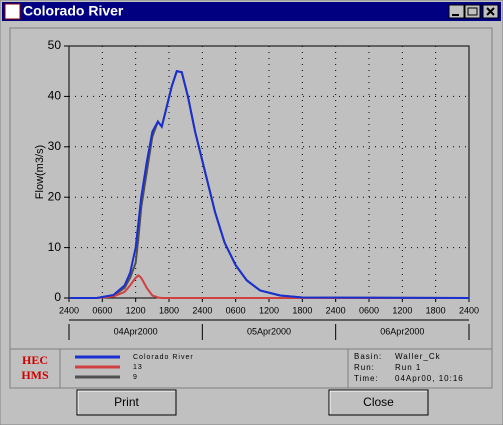 The image size is (503, 425). What do you see at coordinates (269, 286) in the screenshot?
I see `series-line` at bounding box center [269, 286].